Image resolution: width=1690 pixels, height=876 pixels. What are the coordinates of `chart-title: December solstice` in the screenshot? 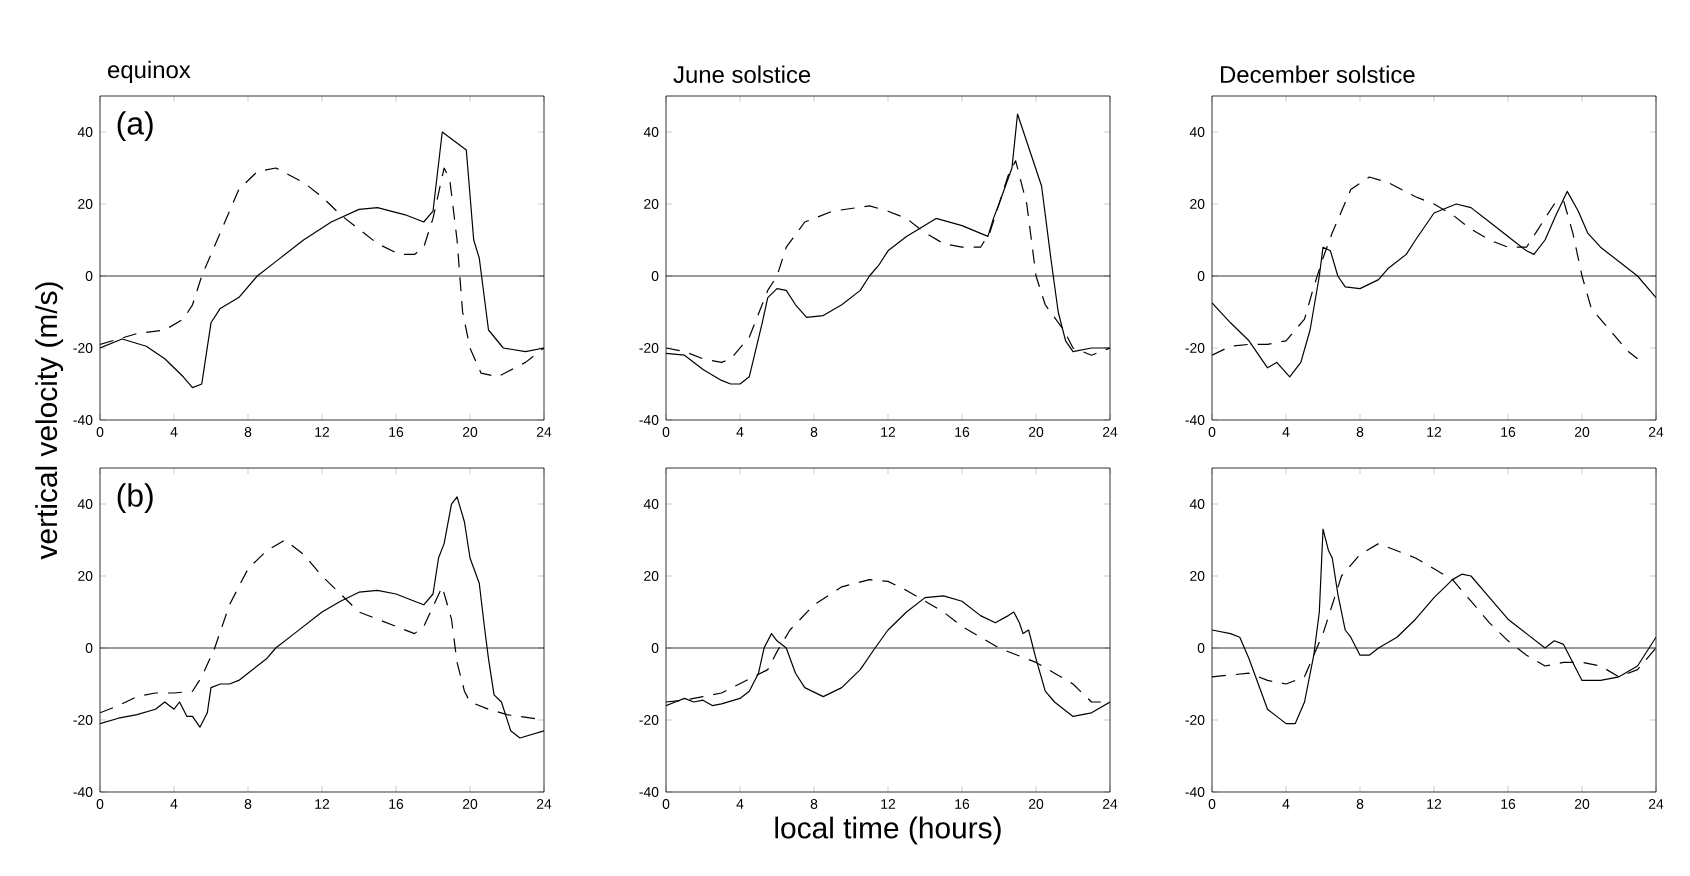 It's located at (1318, 74).